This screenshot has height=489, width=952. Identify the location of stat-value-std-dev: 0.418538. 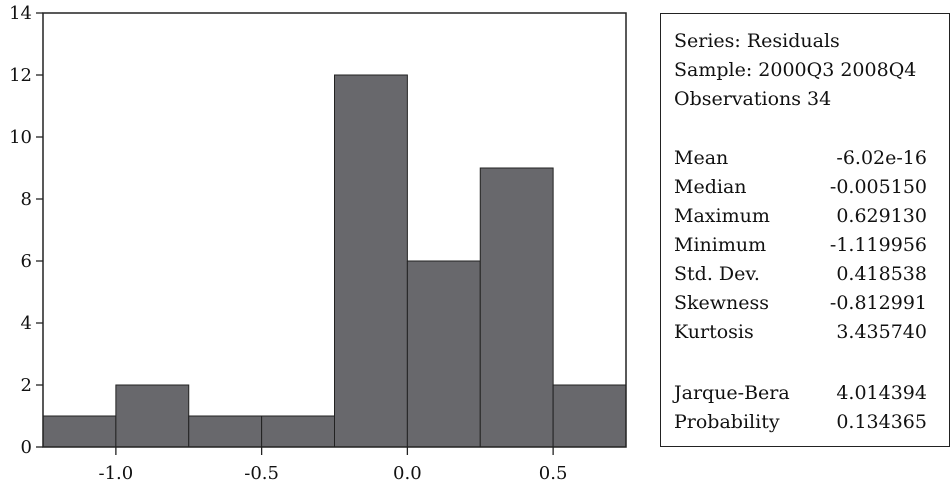
(881, 274).